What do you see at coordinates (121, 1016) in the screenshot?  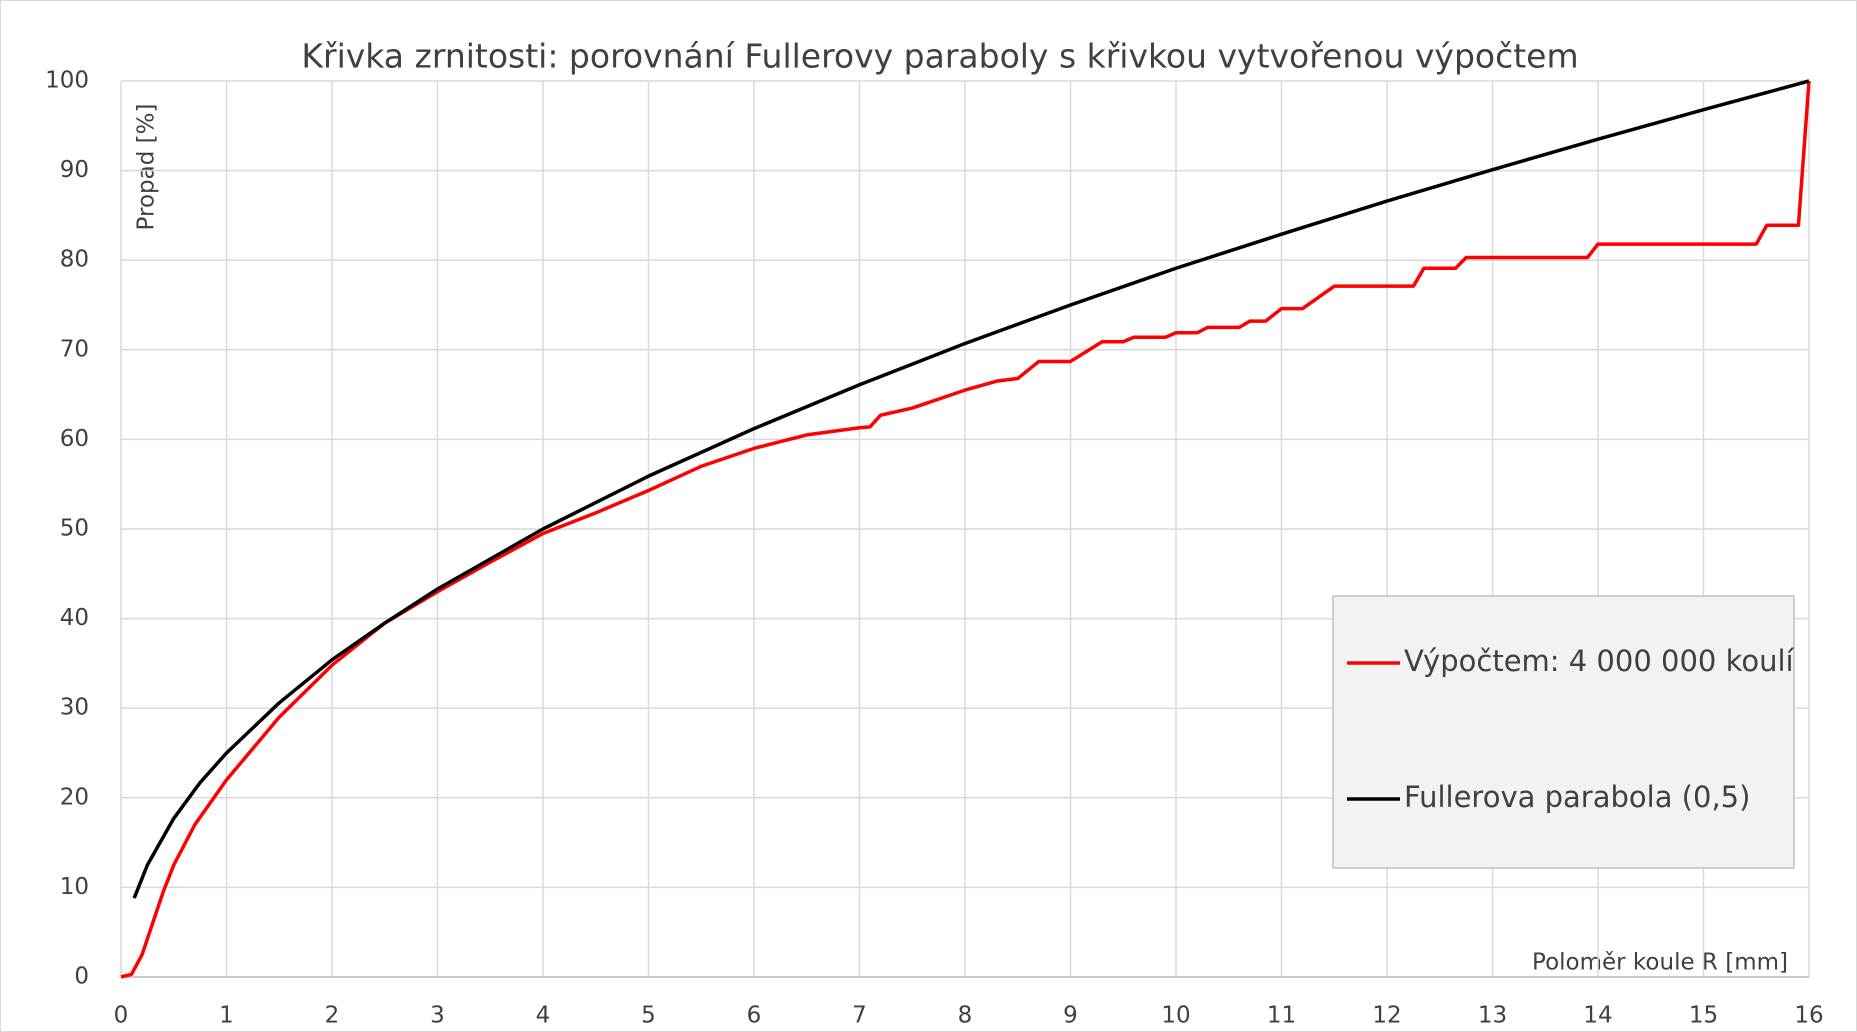 I see `x-tick-label: 0` at bounding box center [121, 1016].